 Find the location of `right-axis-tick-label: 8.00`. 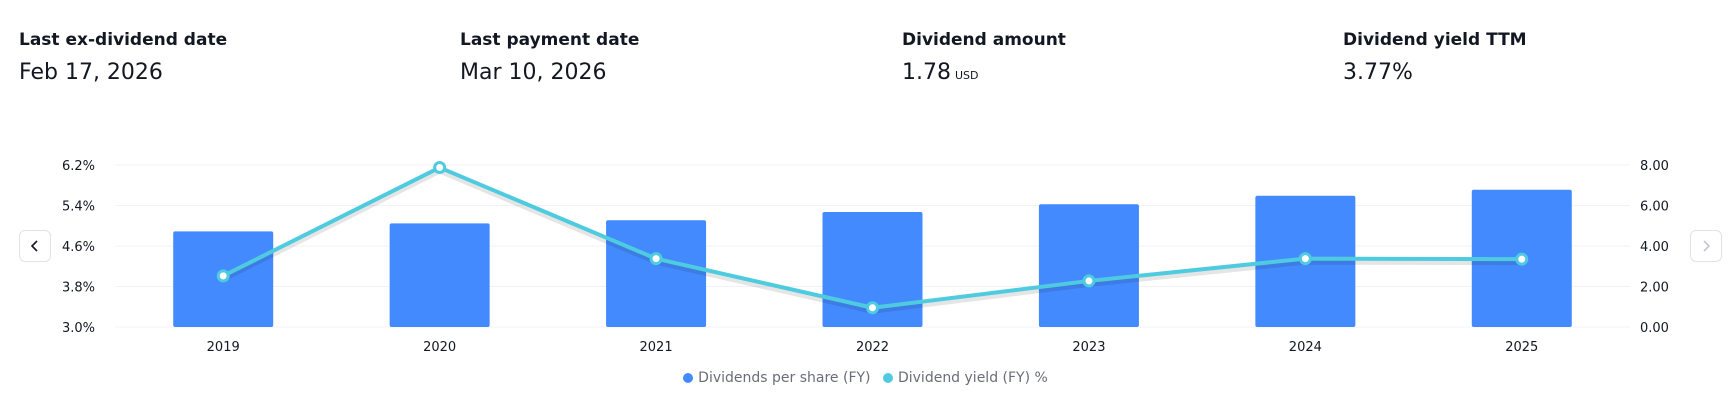

right-axis-tick-label: 8.00 is located at coordinates (1654, 166).